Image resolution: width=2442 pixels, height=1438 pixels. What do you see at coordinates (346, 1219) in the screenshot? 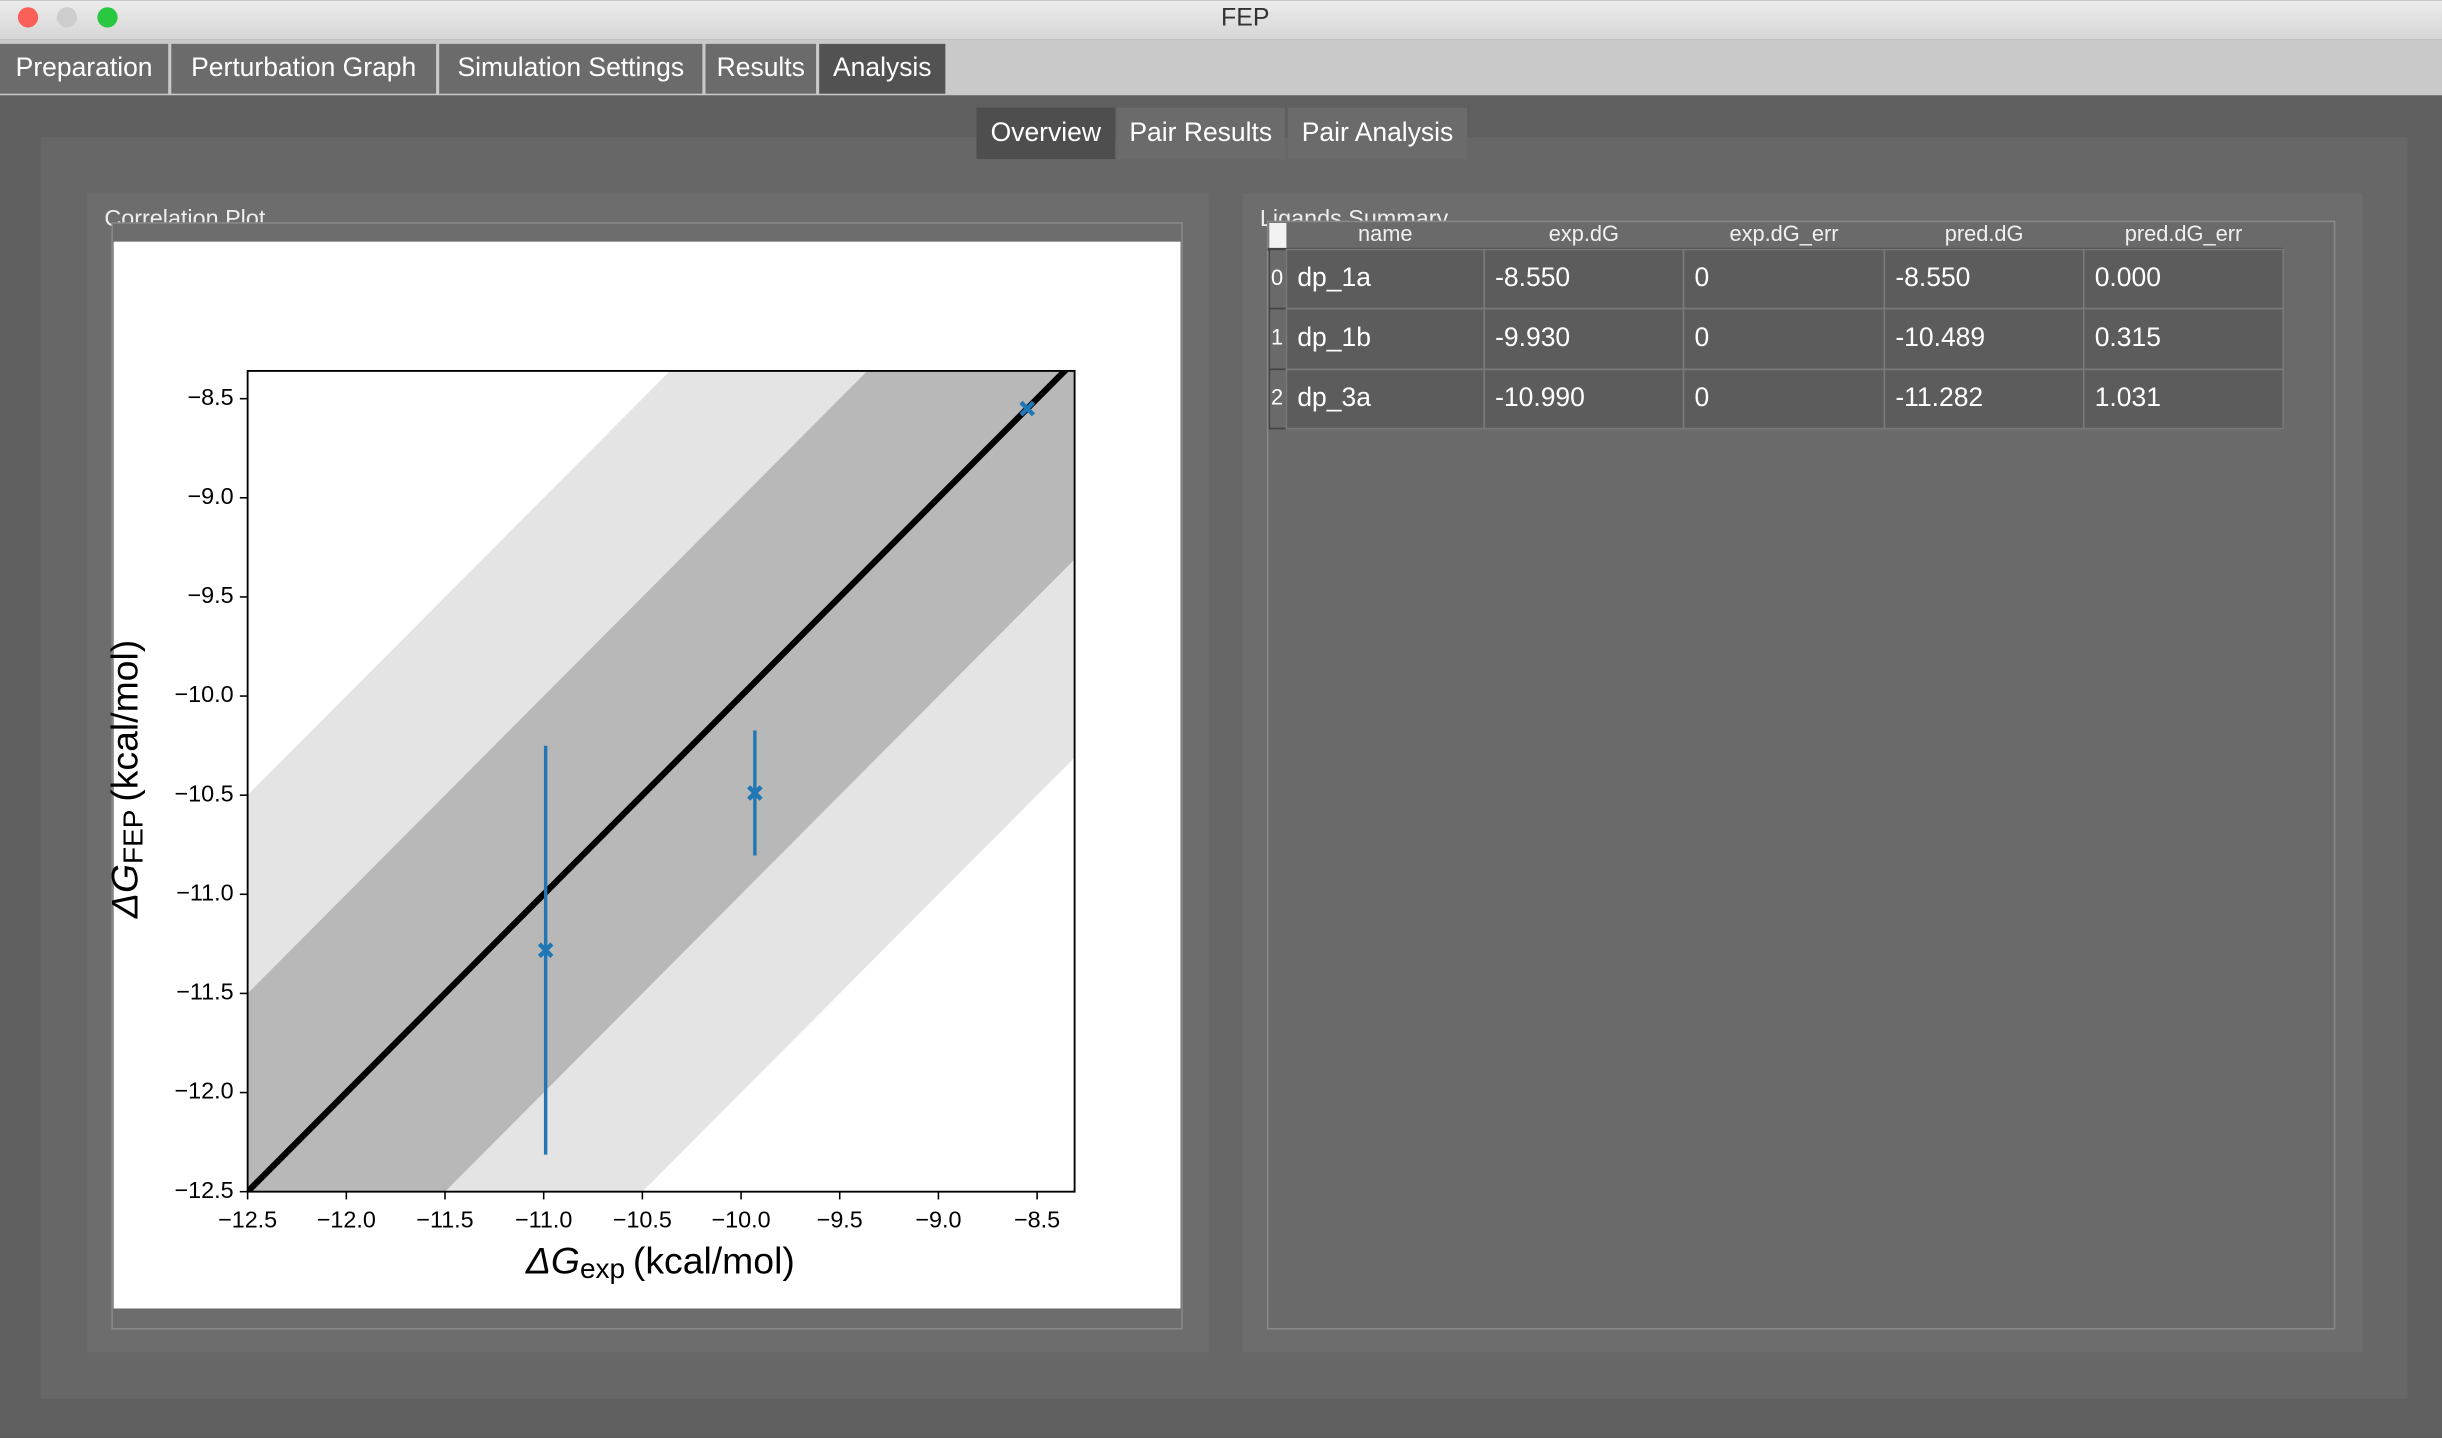
I see `x-tick-label: −12.0` at bounding box center [346, 1219].